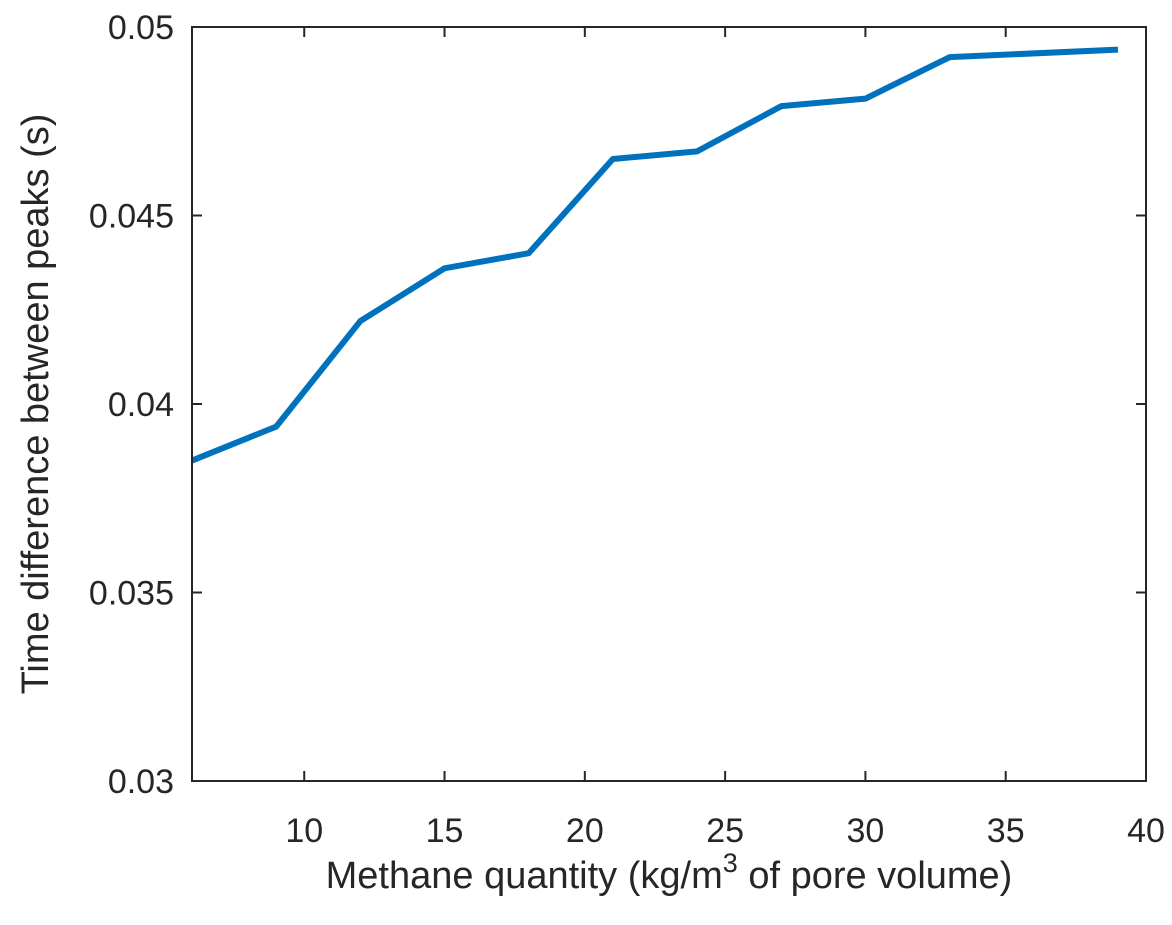 Image resolution: width=1172 pixels, height=925 pixels. What do you see at coordinates (131, 217) in the screenshot?
I see `y-tick-label: 0.045` at bounding box center [131, 217].